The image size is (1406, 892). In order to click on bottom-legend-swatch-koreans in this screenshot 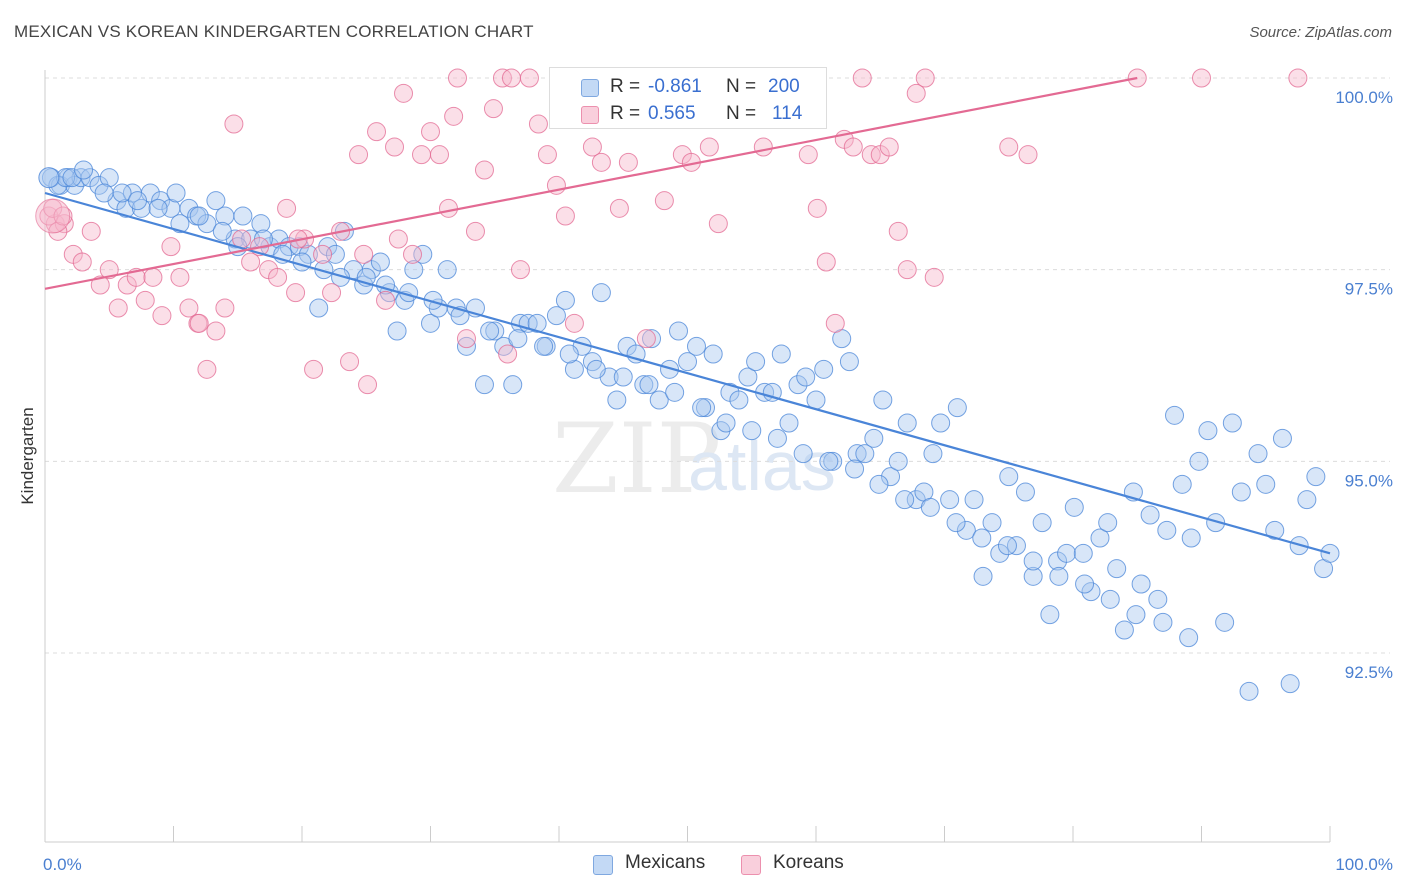, I will do `click(751, 865)`.